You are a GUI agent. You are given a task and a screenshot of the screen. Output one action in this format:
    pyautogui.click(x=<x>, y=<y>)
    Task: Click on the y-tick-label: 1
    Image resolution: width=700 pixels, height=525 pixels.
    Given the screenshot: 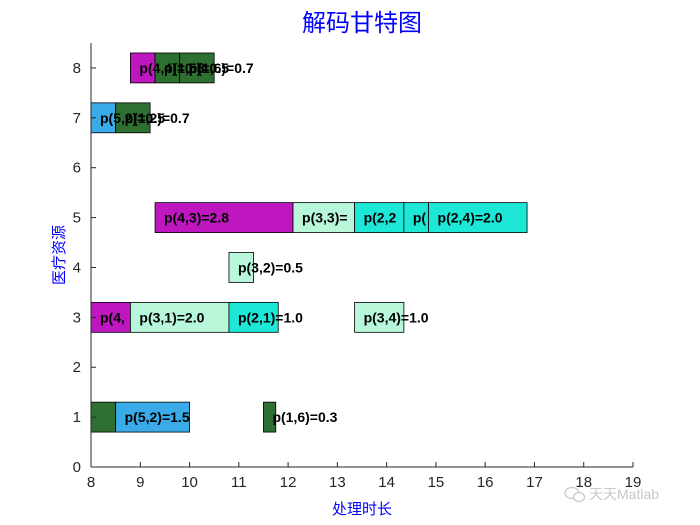 What is the action you would take?
    pyautogui.click(x=77, y=417)
    